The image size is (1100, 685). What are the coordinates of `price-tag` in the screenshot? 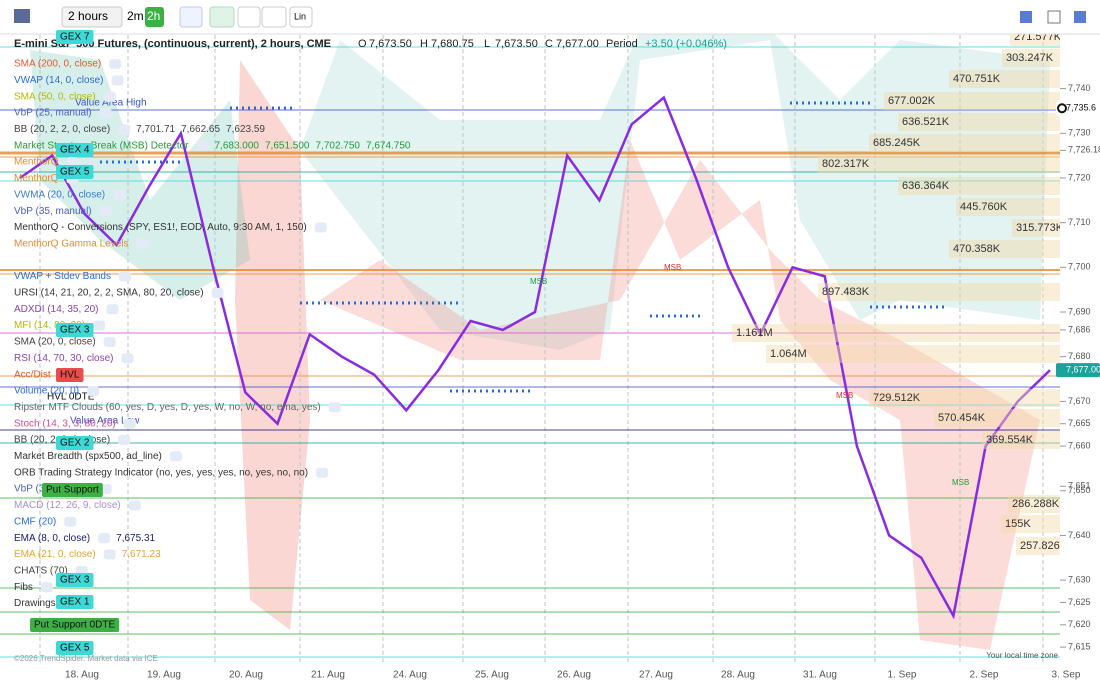 It's located at (1078, 370).